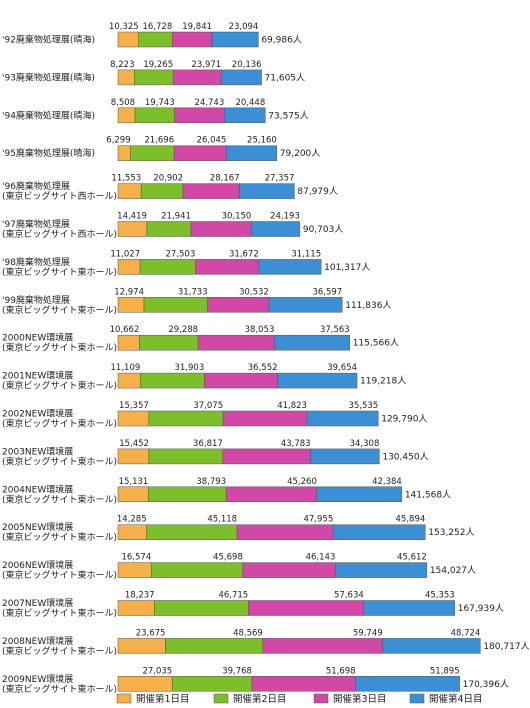 Image resolution: width=530 pixels, height=708 pixels. Describe the element at coordinates (118, 141) in the screenshot. I see `value-label-day1: 6,299` at that location.